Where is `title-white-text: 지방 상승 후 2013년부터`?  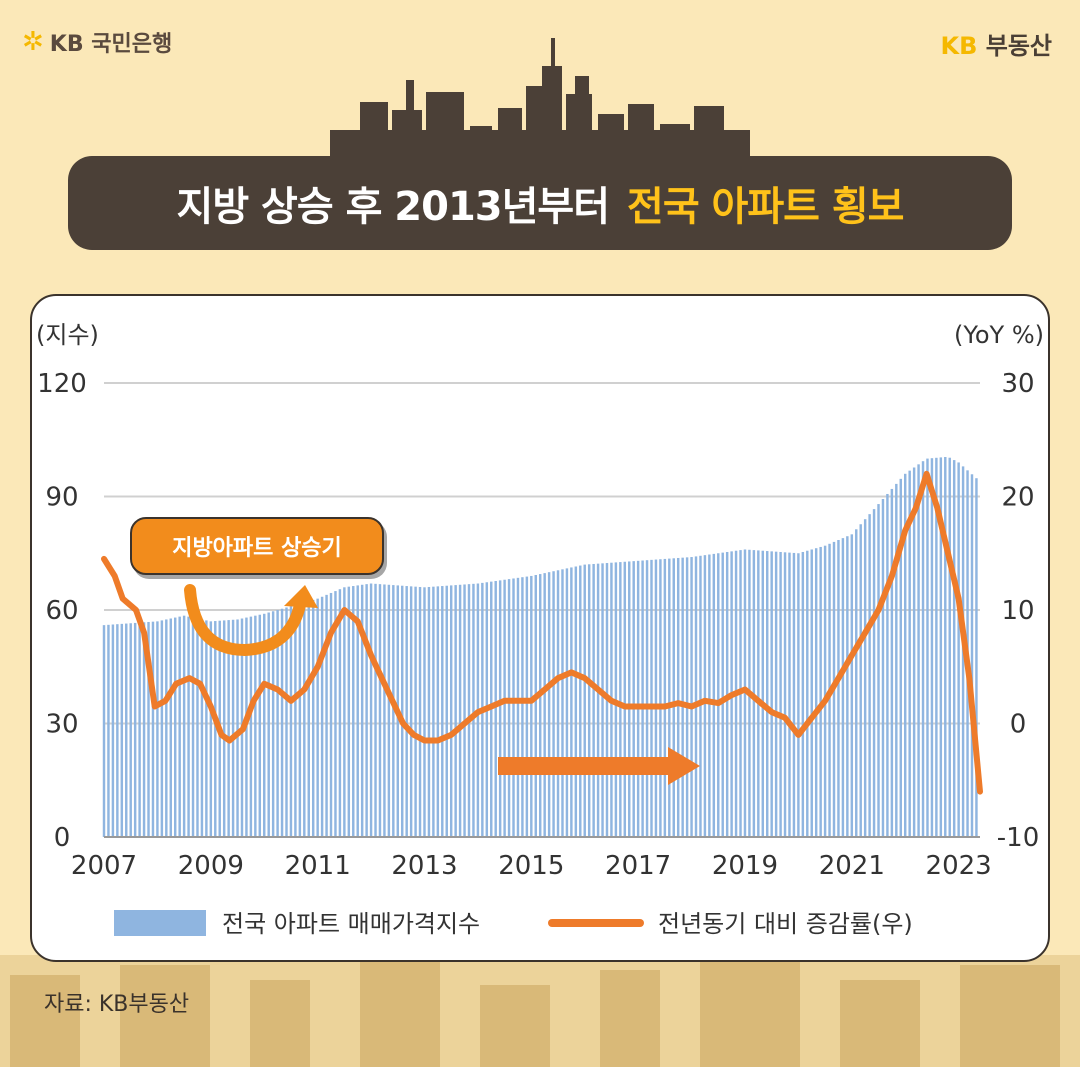 title-white-text: 지방 상승 후 2013년부터 is located at coordinates (393, 207).